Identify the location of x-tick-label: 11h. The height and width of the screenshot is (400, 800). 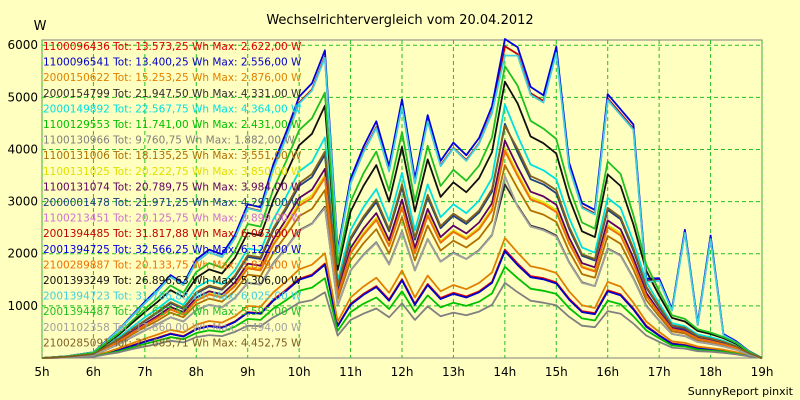
(350, 372).